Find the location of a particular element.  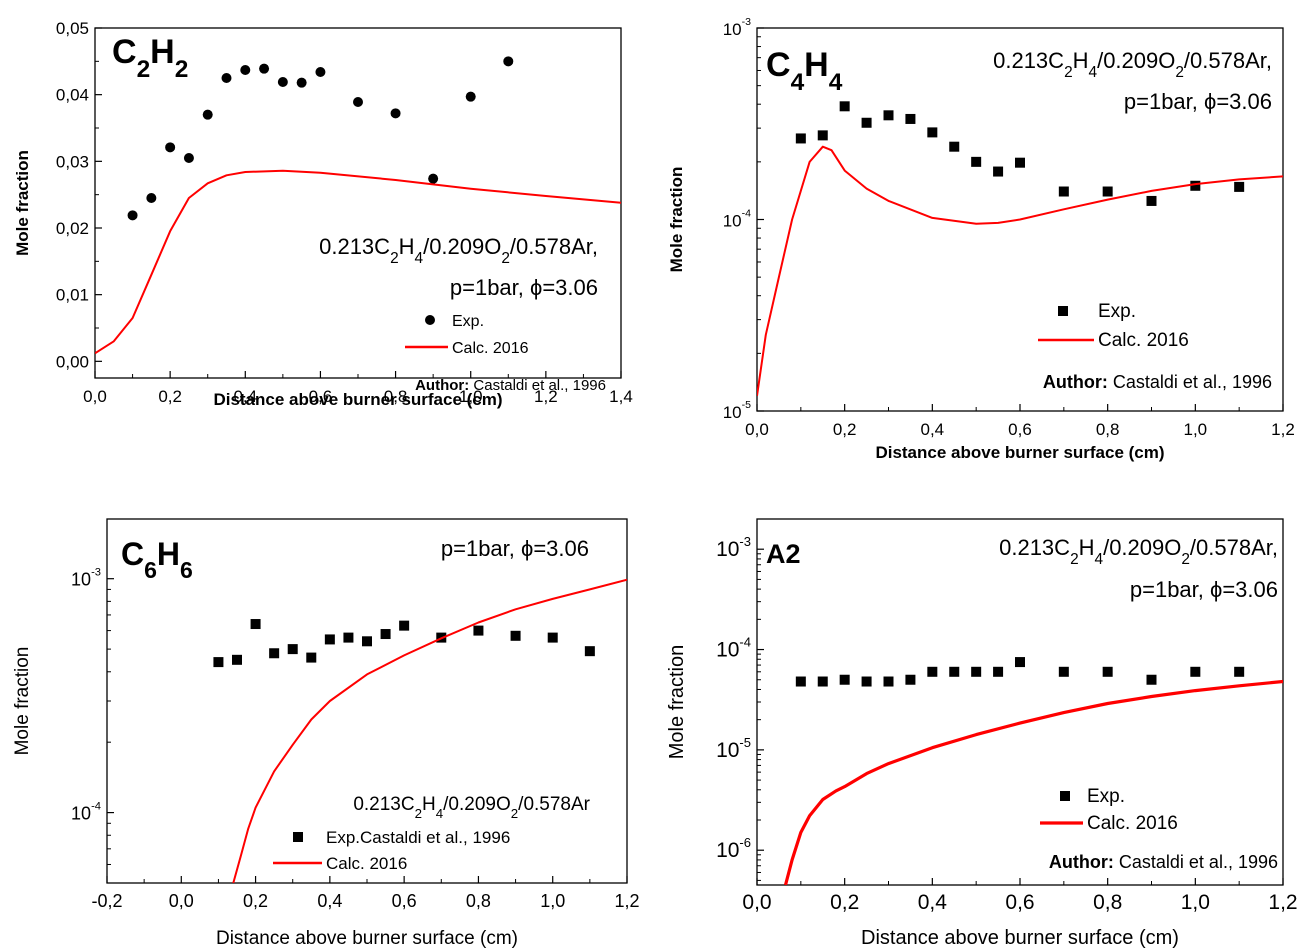

x-tick-label: 1,4 is located at coordinates (621, 396).